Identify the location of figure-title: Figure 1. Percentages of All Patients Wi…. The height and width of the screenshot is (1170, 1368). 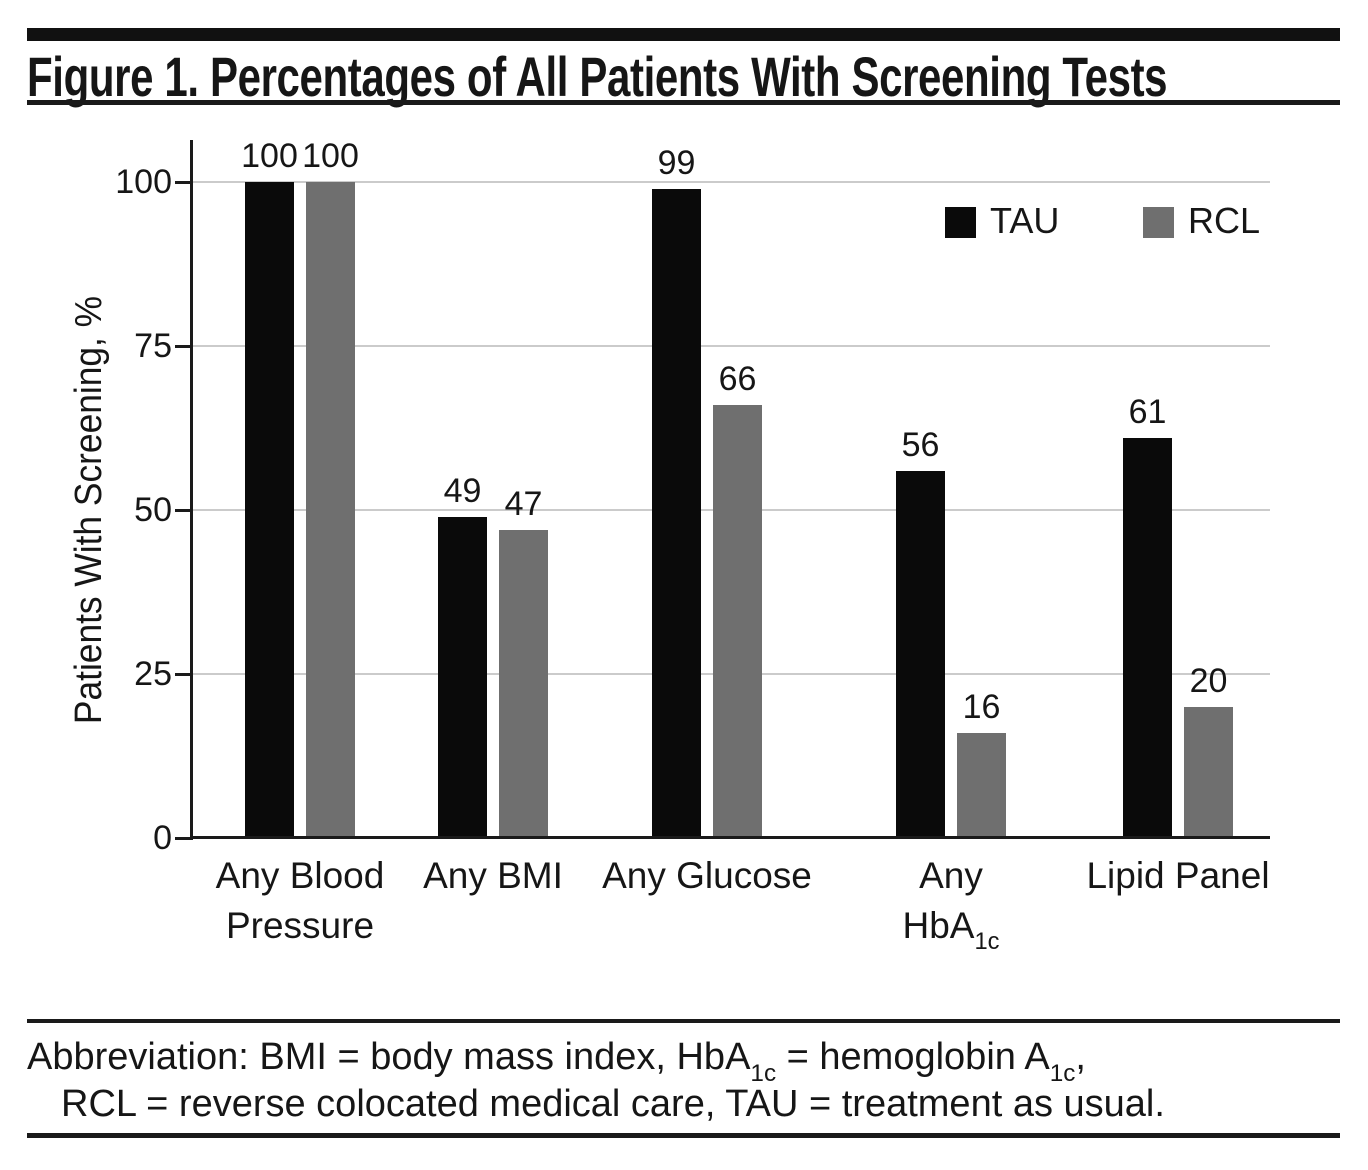
(597, 76).